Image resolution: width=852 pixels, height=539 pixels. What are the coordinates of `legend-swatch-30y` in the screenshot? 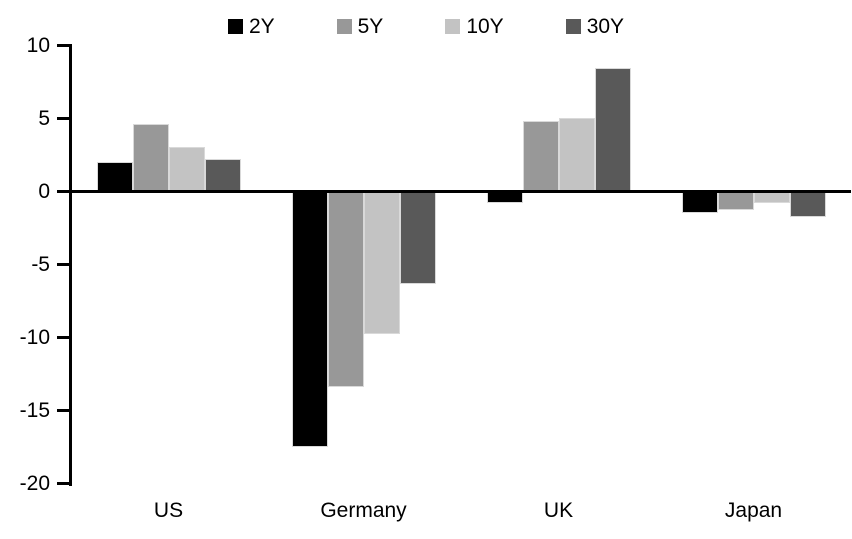 It's located at (573, 26).